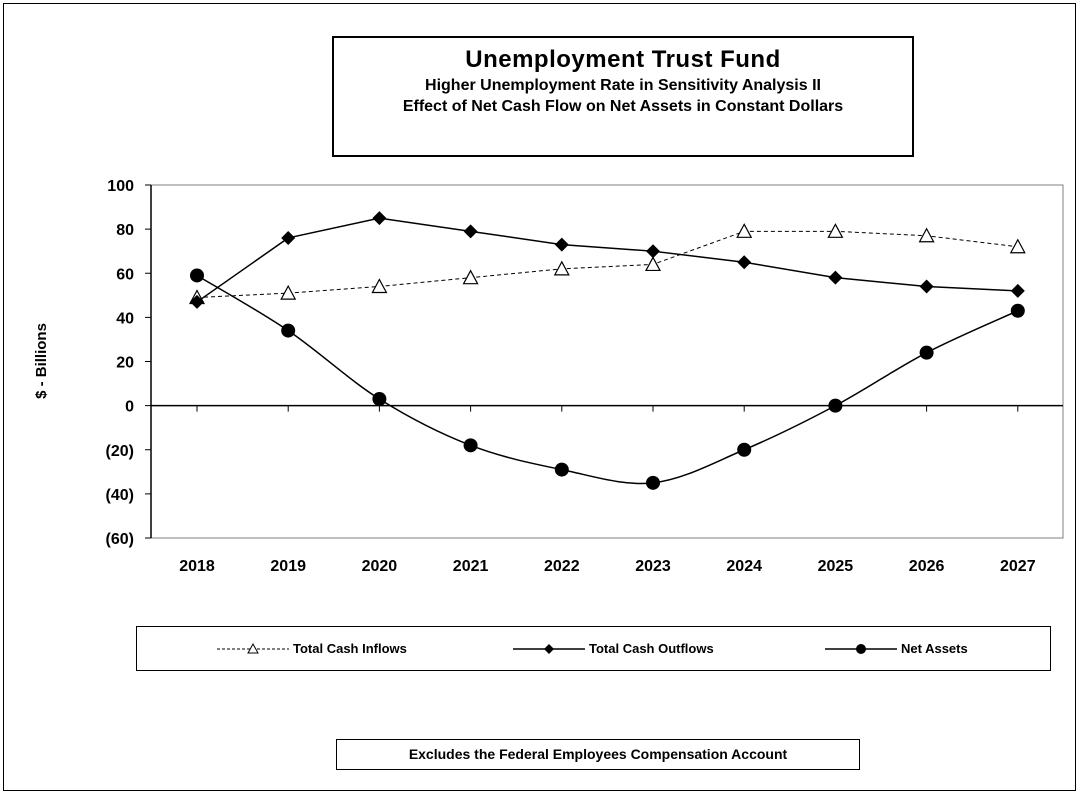  I want to click on legend-marker-triangle-icon, so click(253, 647).